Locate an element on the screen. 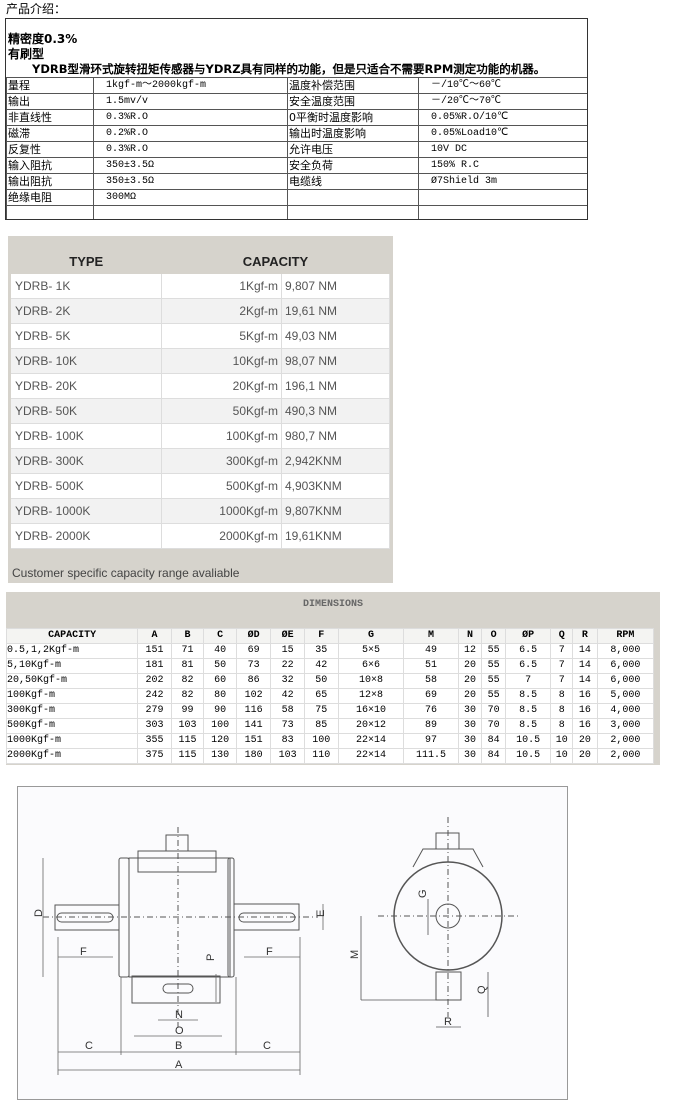 This screenshot has width=673, height=1106. capacity-nm: 4,903KNM is located at coordinates (335, 486).